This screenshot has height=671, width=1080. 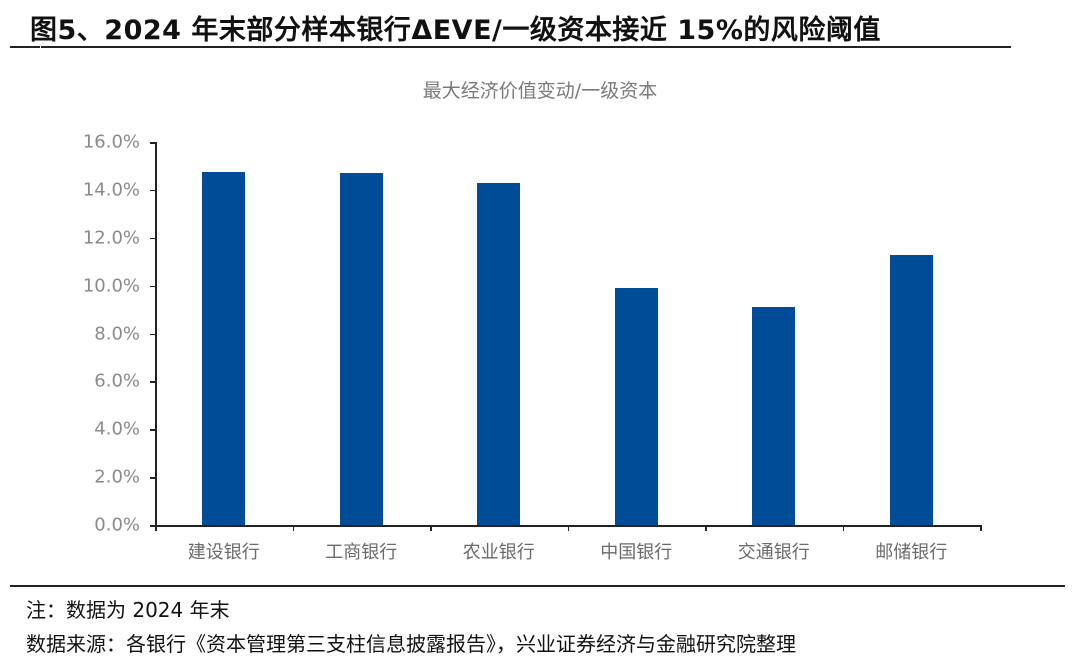 What do you see at coordinates (540, 91) in the screenshot?
I see `chart-title: 最大经济价值变动/一级资本` at bounding box center [540, 91].